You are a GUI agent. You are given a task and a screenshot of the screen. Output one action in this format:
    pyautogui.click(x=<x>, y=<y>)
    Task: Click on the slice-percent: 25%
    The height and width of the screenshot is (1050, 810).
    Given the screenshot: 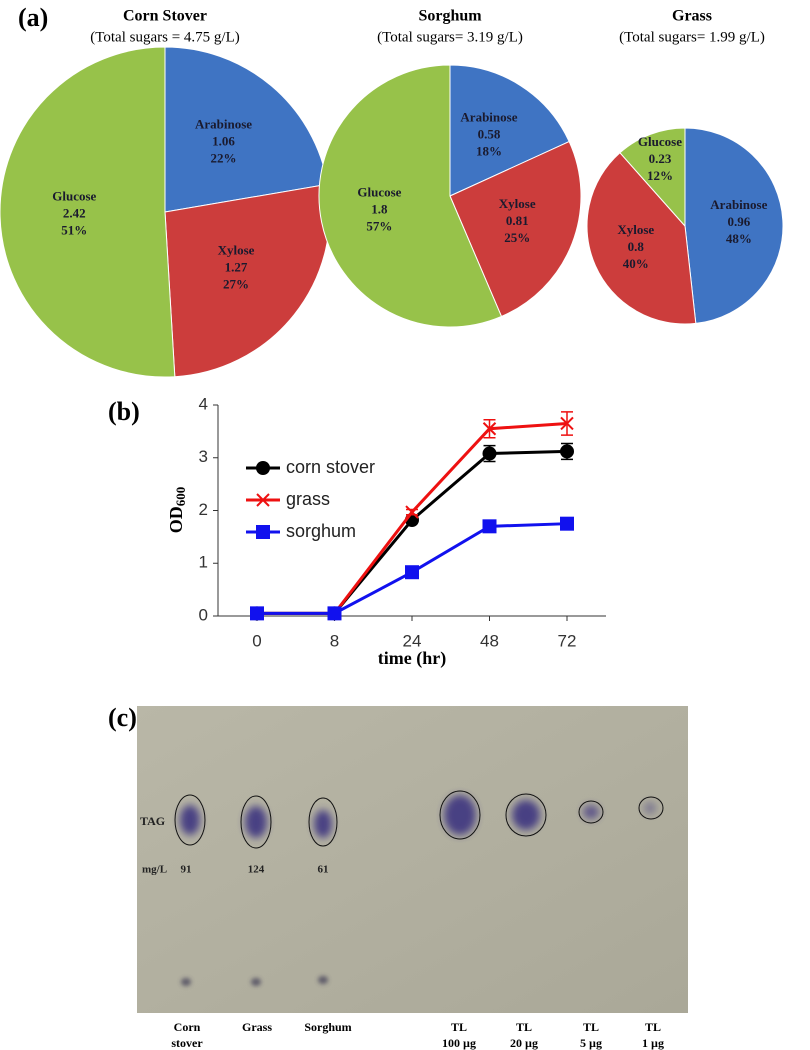 What is the action you would take?
    pyautogui.click(x=517, y=237)
    